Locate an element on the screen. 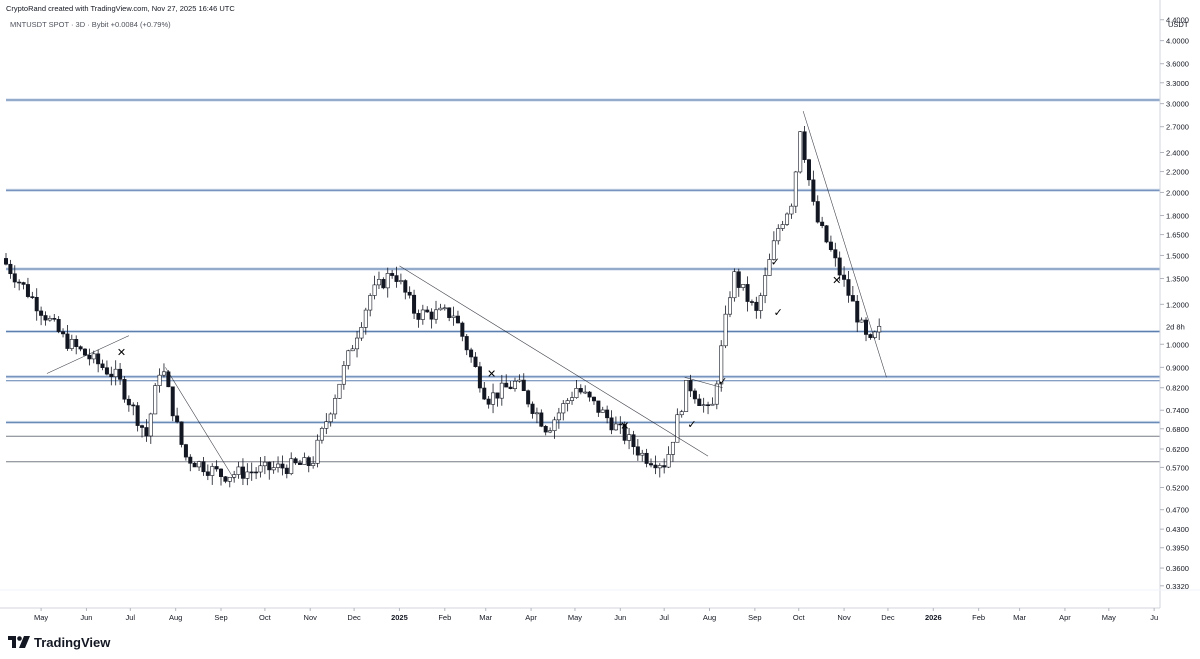 The image size is (1200, 659). trendline is located at coordinates (844, 244).